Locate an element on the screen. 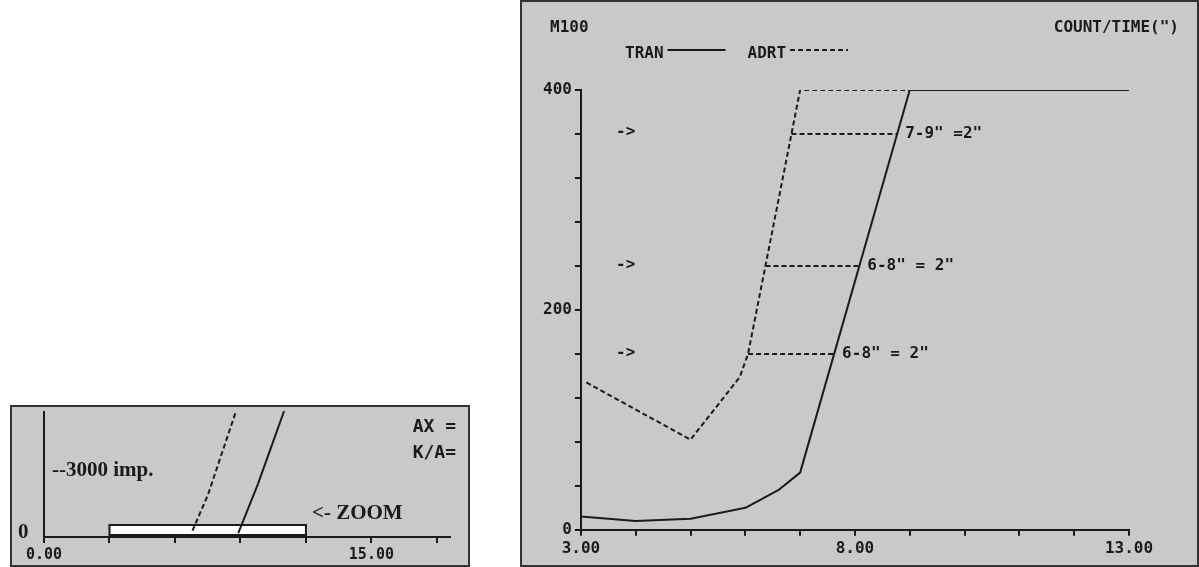 The height and width of the screenshot is (567, 1199). text: 0 is located at coordinates (23, 531).